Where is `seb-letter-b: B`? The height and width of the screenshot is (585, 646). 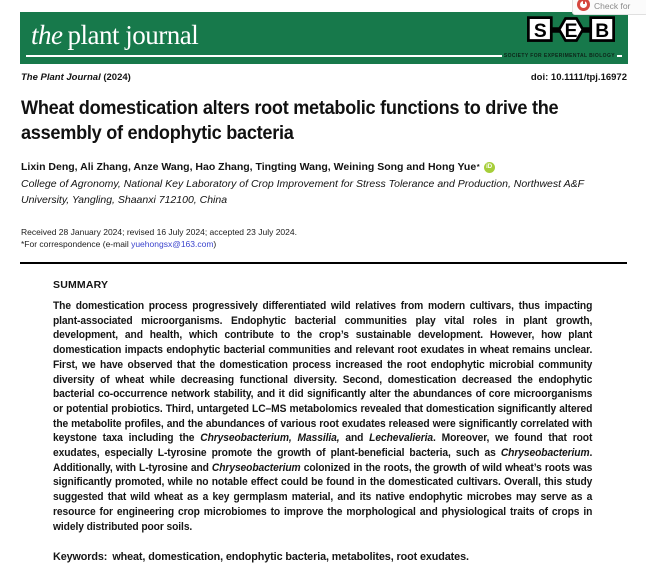 seb-letter-b: B is located at coordinates (602, 31).